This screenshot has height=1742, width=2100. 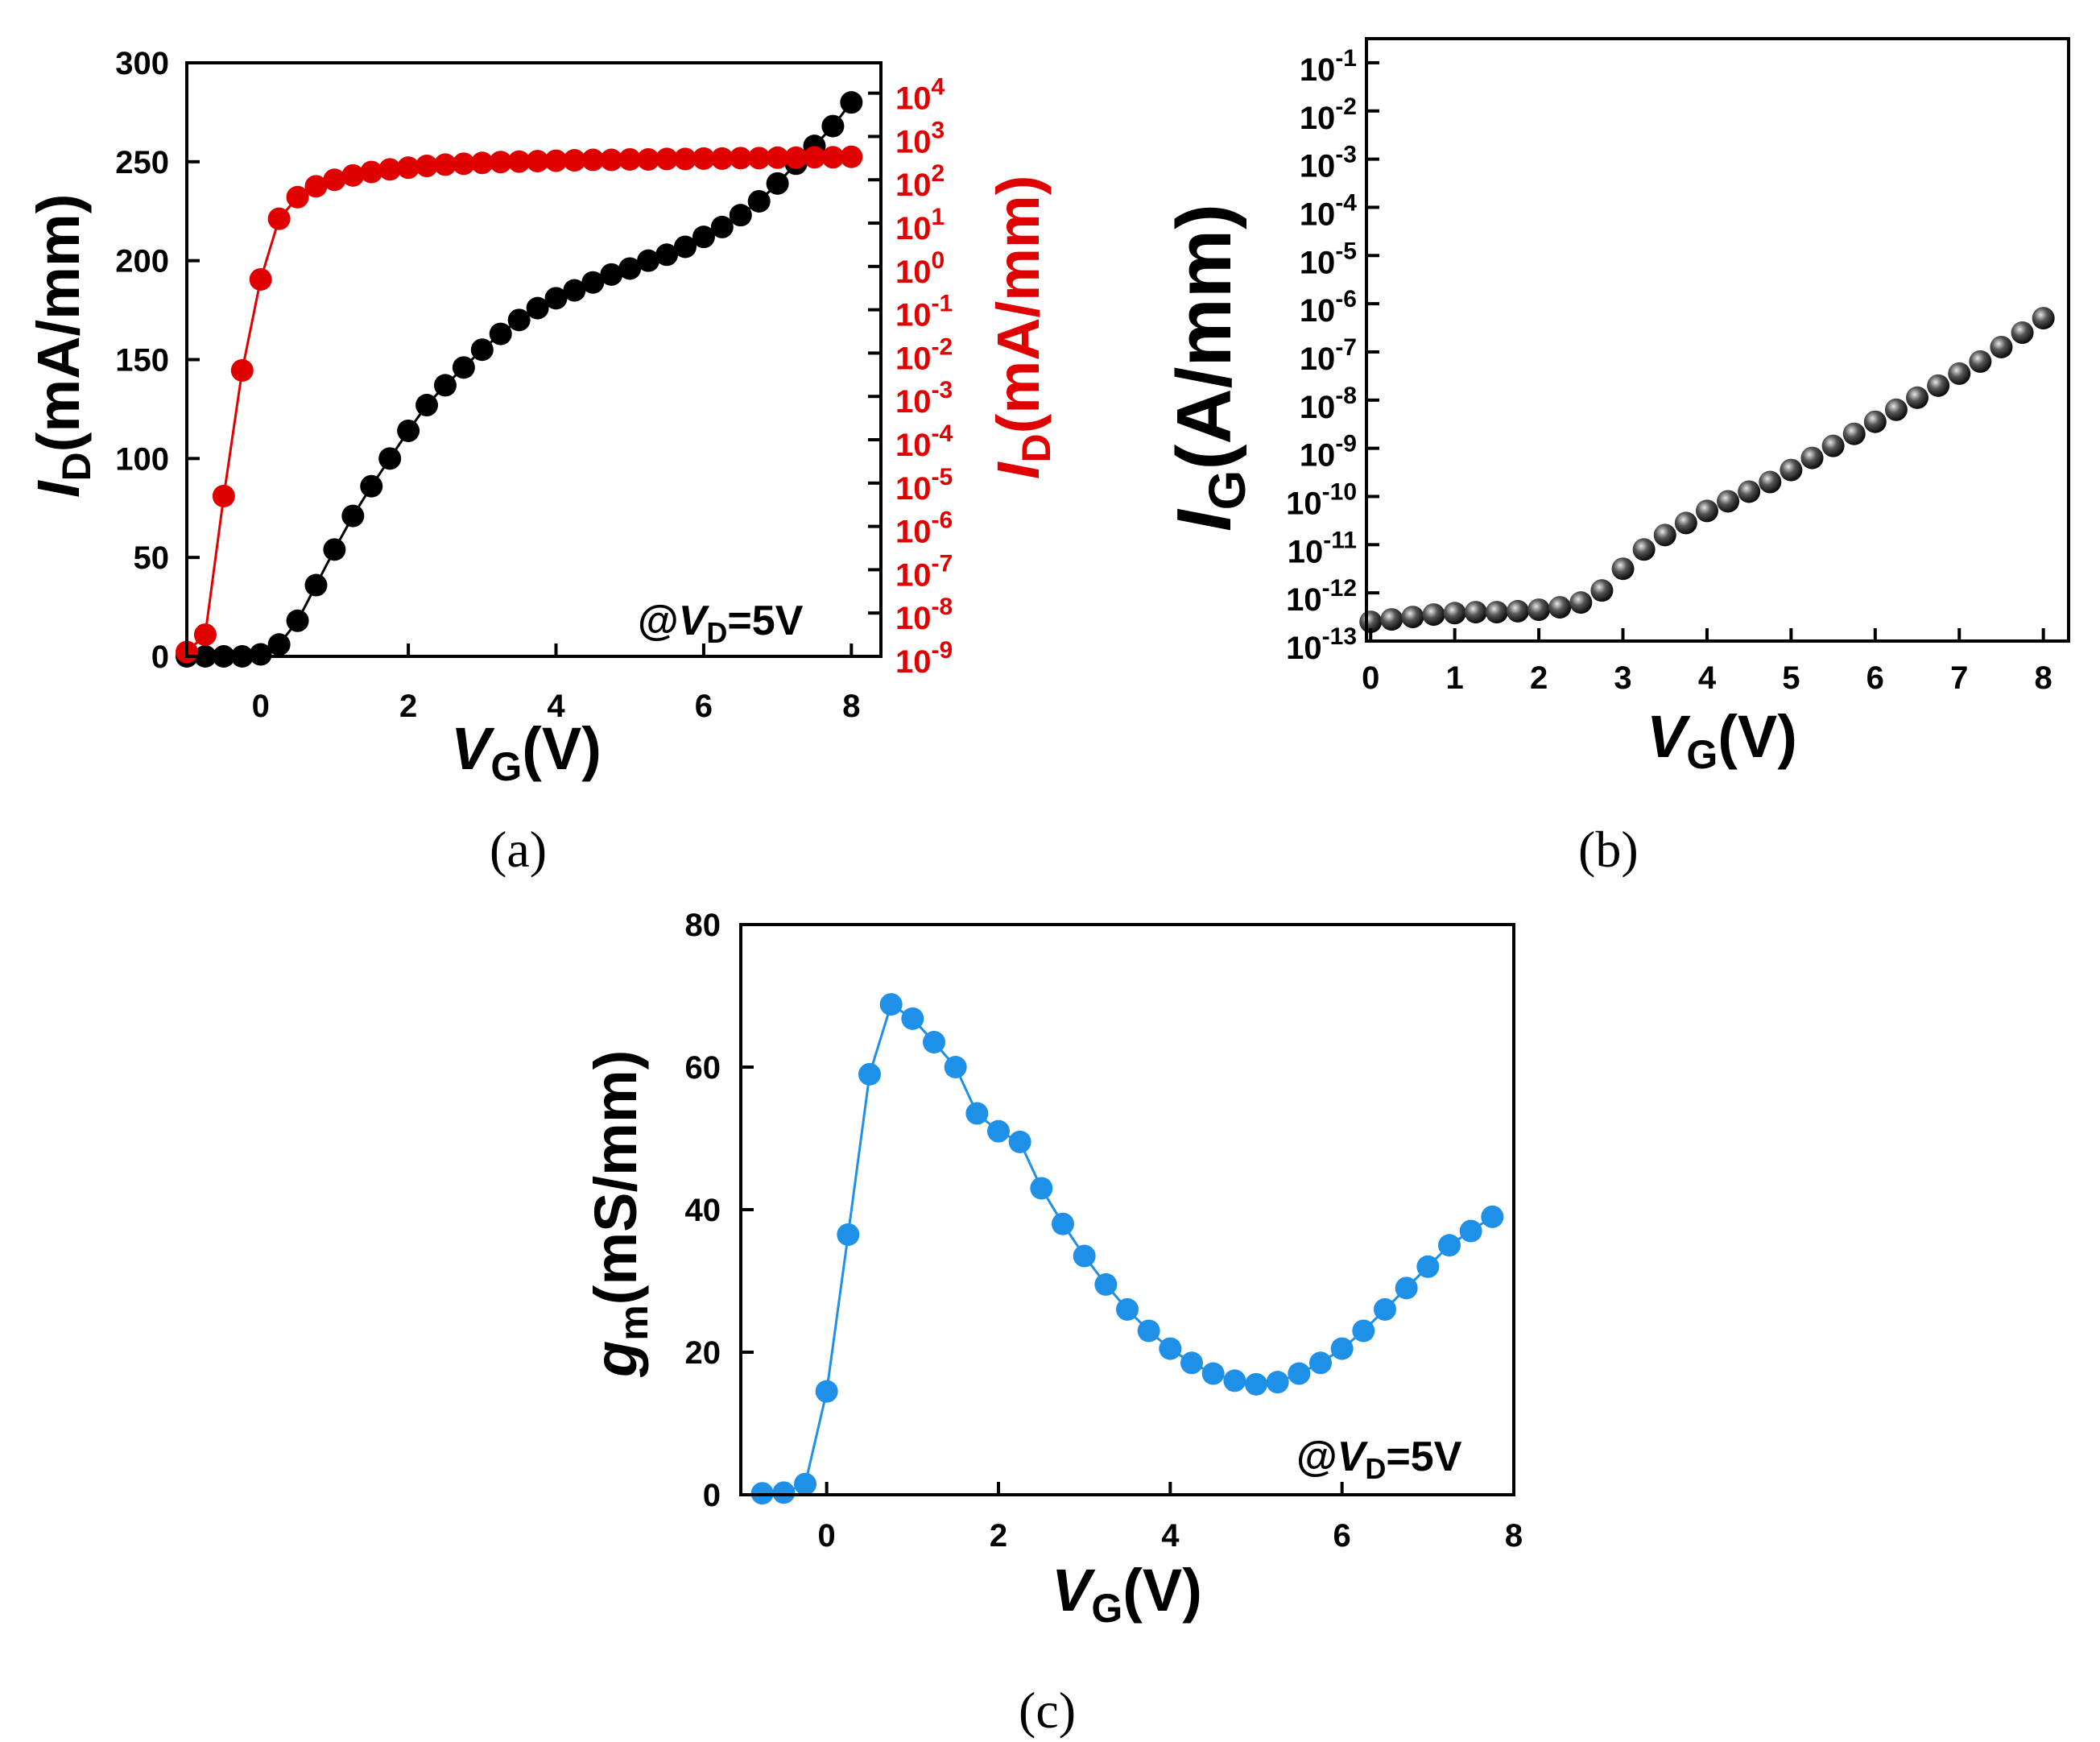 I want to click on panel-a-y-right-tick-label: 10⁻⁶, so click(x=924, y=528).